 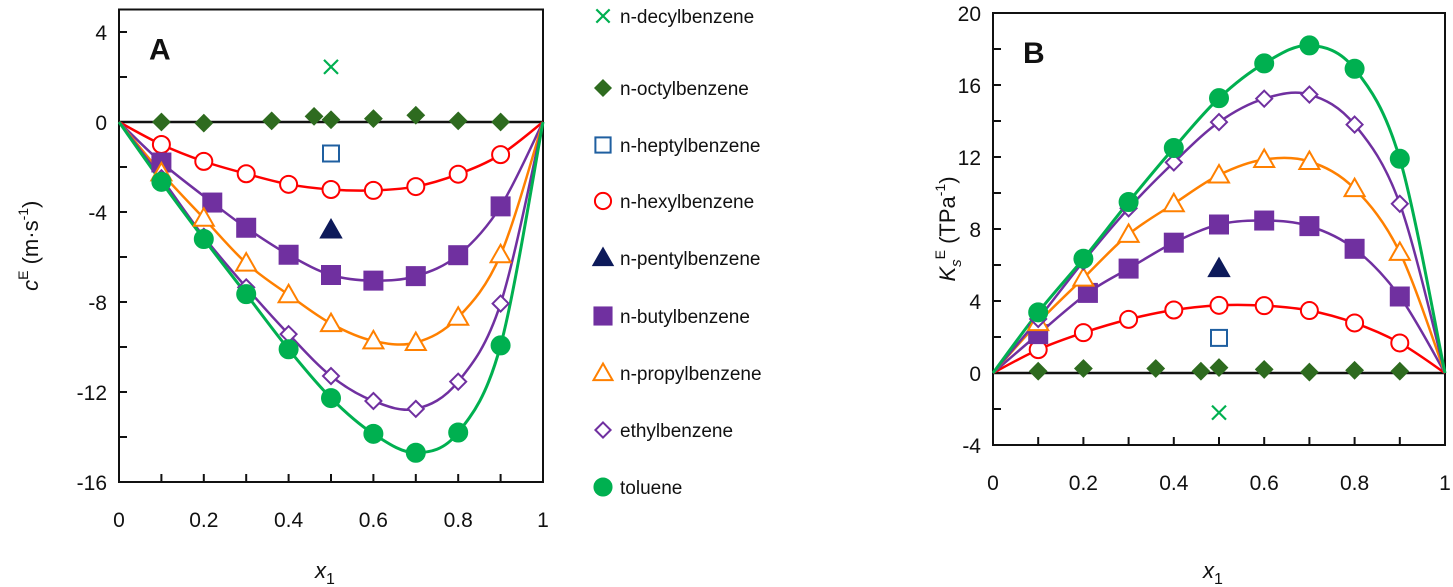 I want to click on y-label-main: K, so click(x=947, y=274).